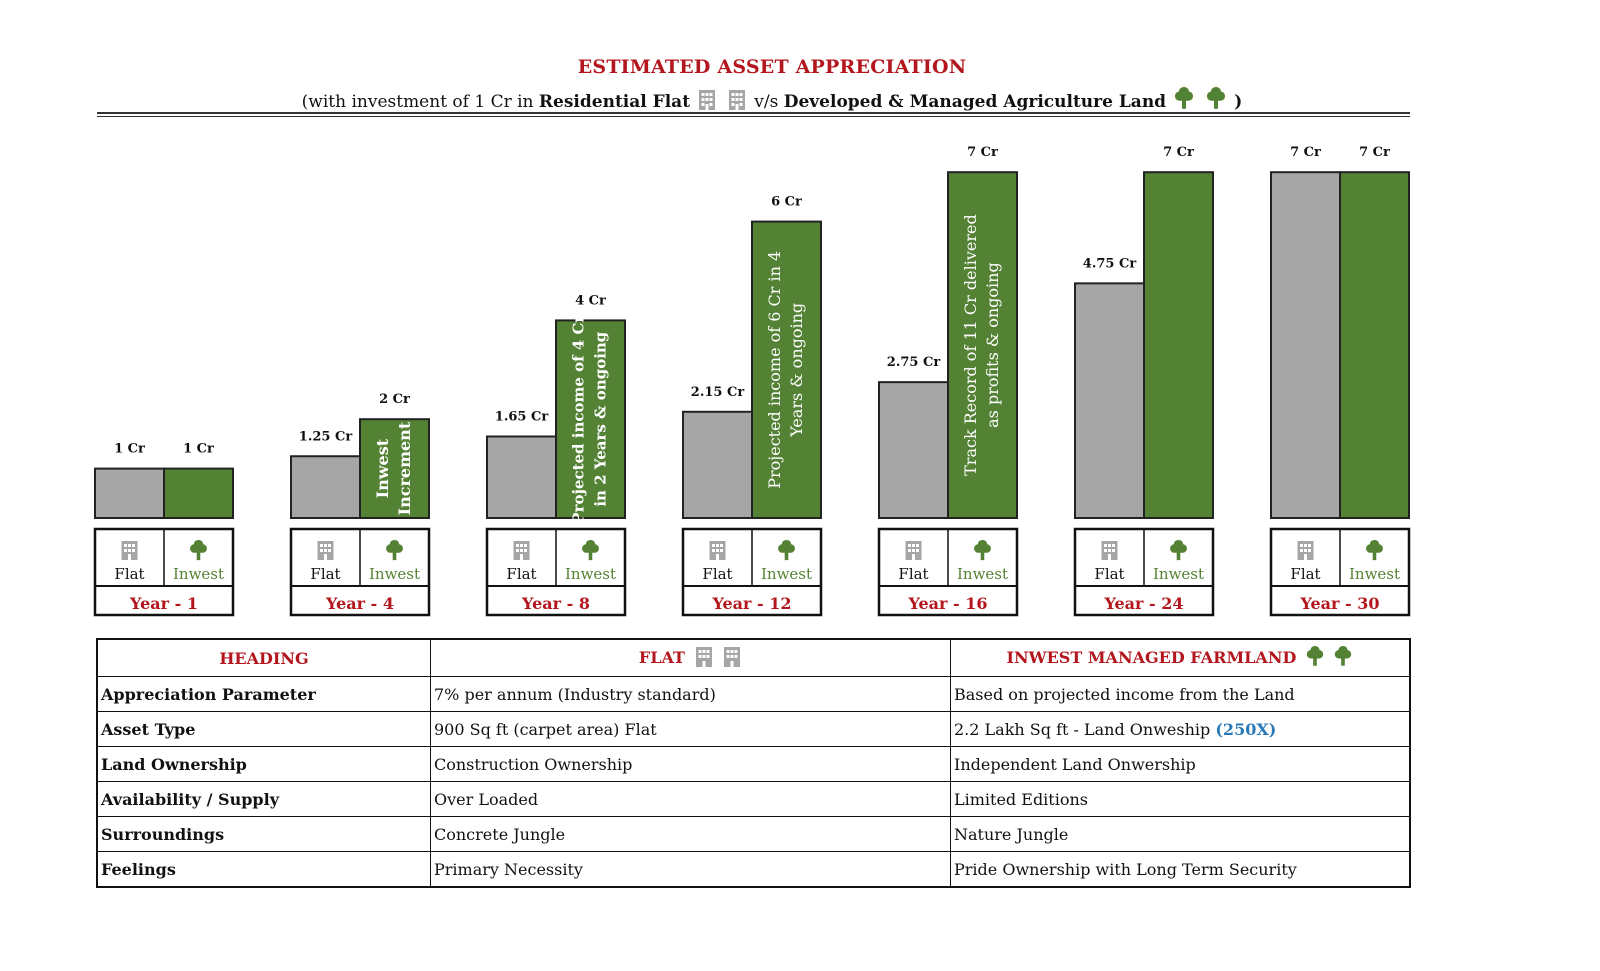 The image size is (1600, 971). I want to click on subtitle-vs: v/s, so click(766, 102).